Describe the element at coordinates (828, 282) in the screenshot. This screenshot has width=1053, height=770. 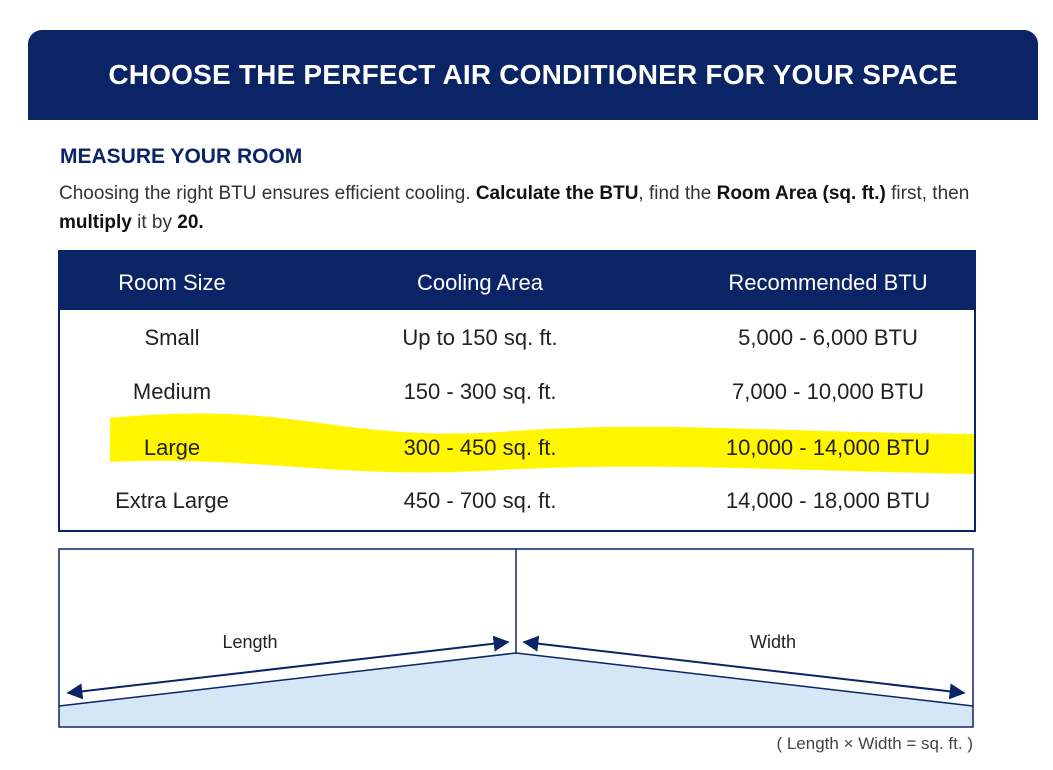
I see `header-cell: Recommended BTU` at that location.